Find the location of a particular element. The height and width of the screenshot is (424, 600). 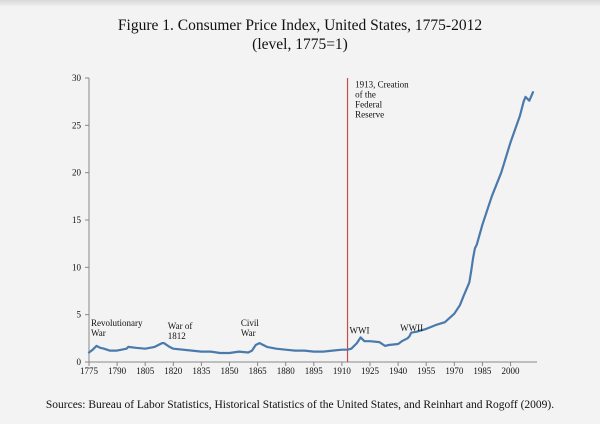

x-tick-label: 1775 is located at coordinates (89, 371).